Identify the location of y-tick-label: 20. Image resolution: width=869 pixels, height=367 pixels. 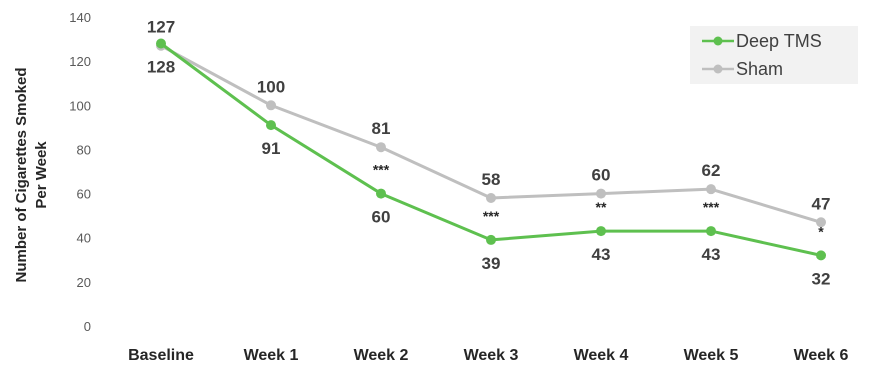
(84, 282).